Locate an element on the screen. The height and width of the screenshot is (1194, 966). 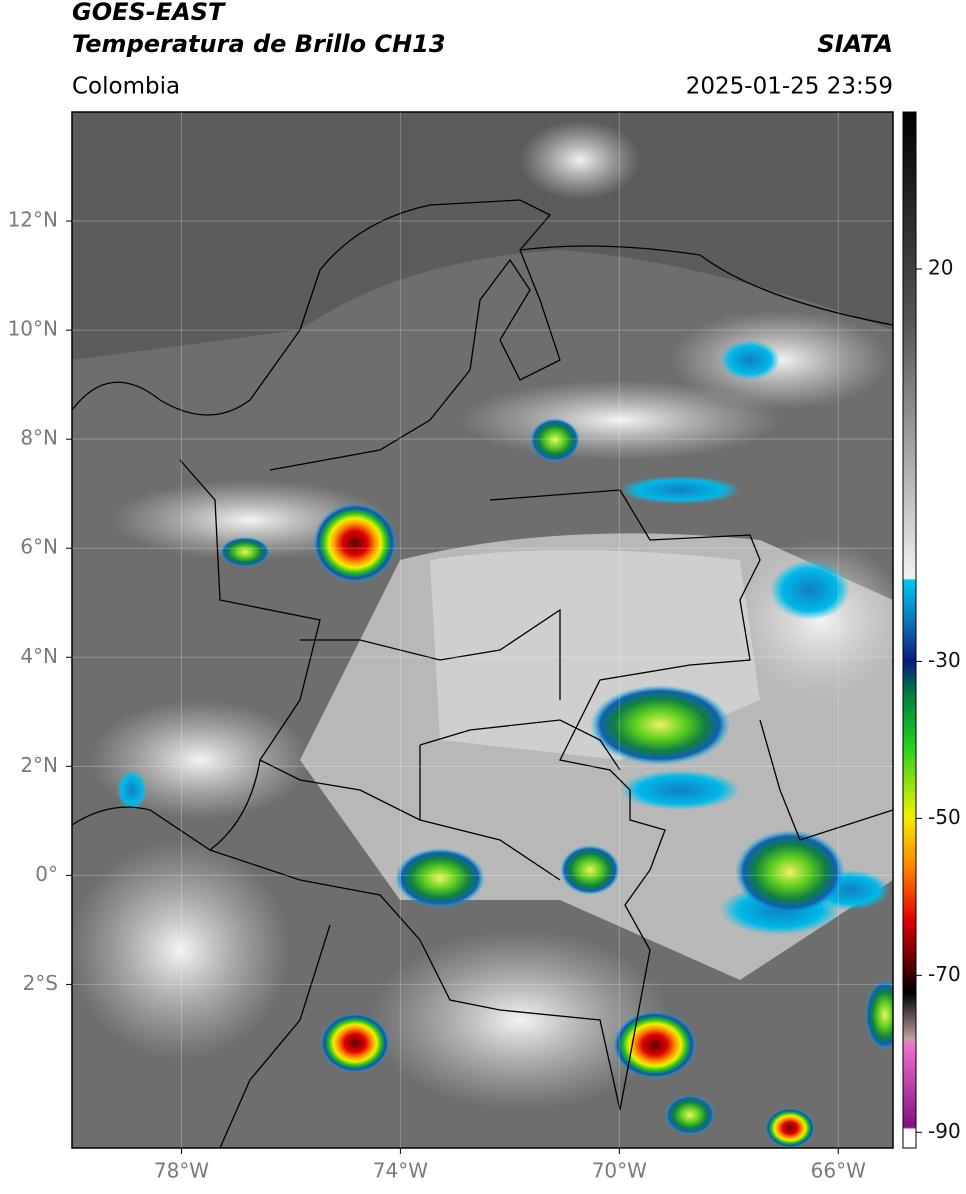
colorbar is located at coordinates (909, 630).